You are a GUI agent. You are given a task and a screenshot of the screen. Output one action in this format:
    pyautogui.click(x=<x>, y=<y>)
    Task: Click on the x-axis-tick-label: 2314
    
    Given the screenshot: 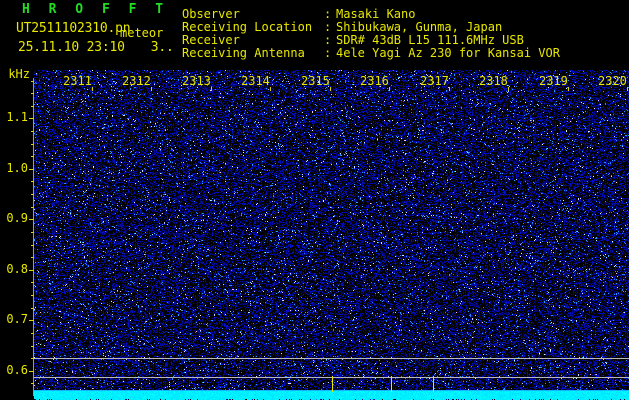 What is the action you would take?
    pyautogui.click(x=255, y=81)
    